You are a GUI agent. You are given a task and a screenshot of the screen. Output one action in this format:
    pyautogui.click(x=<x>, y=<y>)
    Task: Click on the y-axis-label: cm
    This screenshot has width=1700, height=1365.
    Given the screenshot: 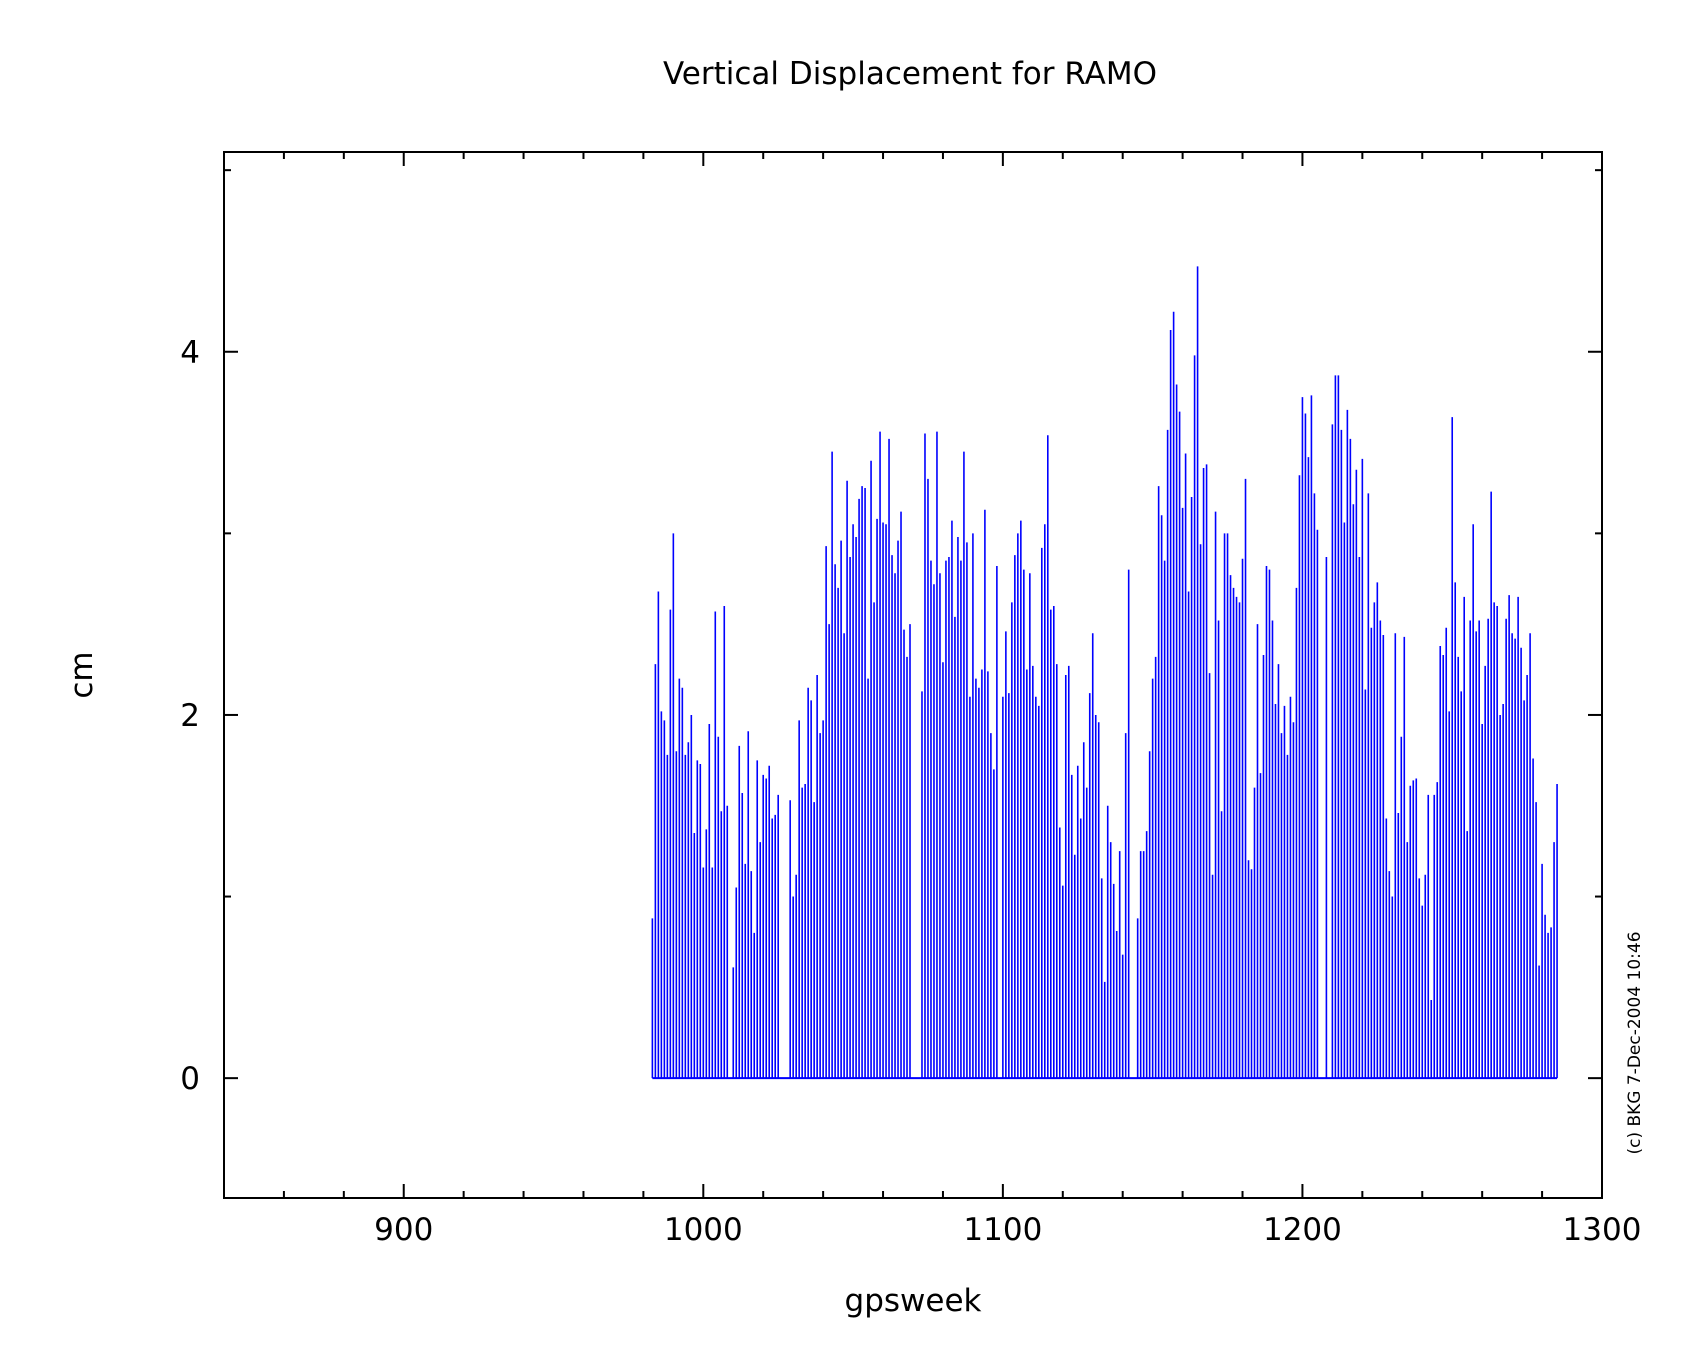 What is the action you would take?
    pyautogui.click(x=82, y=674)
    